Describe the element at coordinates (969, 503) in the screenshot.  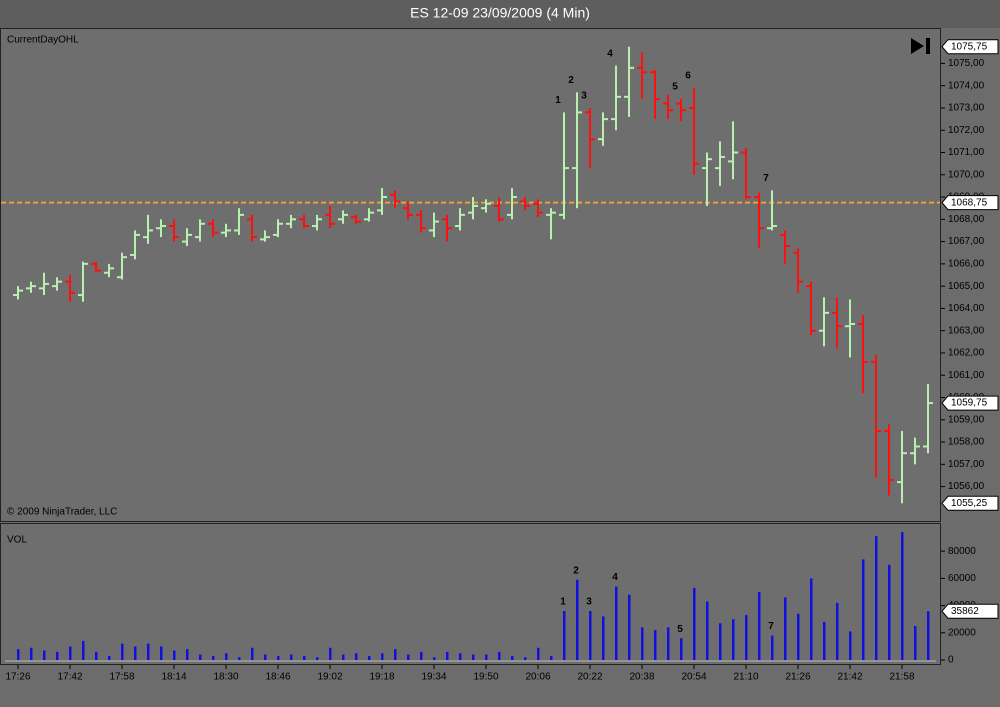
I see `axis-marker-label: 1055,25` at that location.